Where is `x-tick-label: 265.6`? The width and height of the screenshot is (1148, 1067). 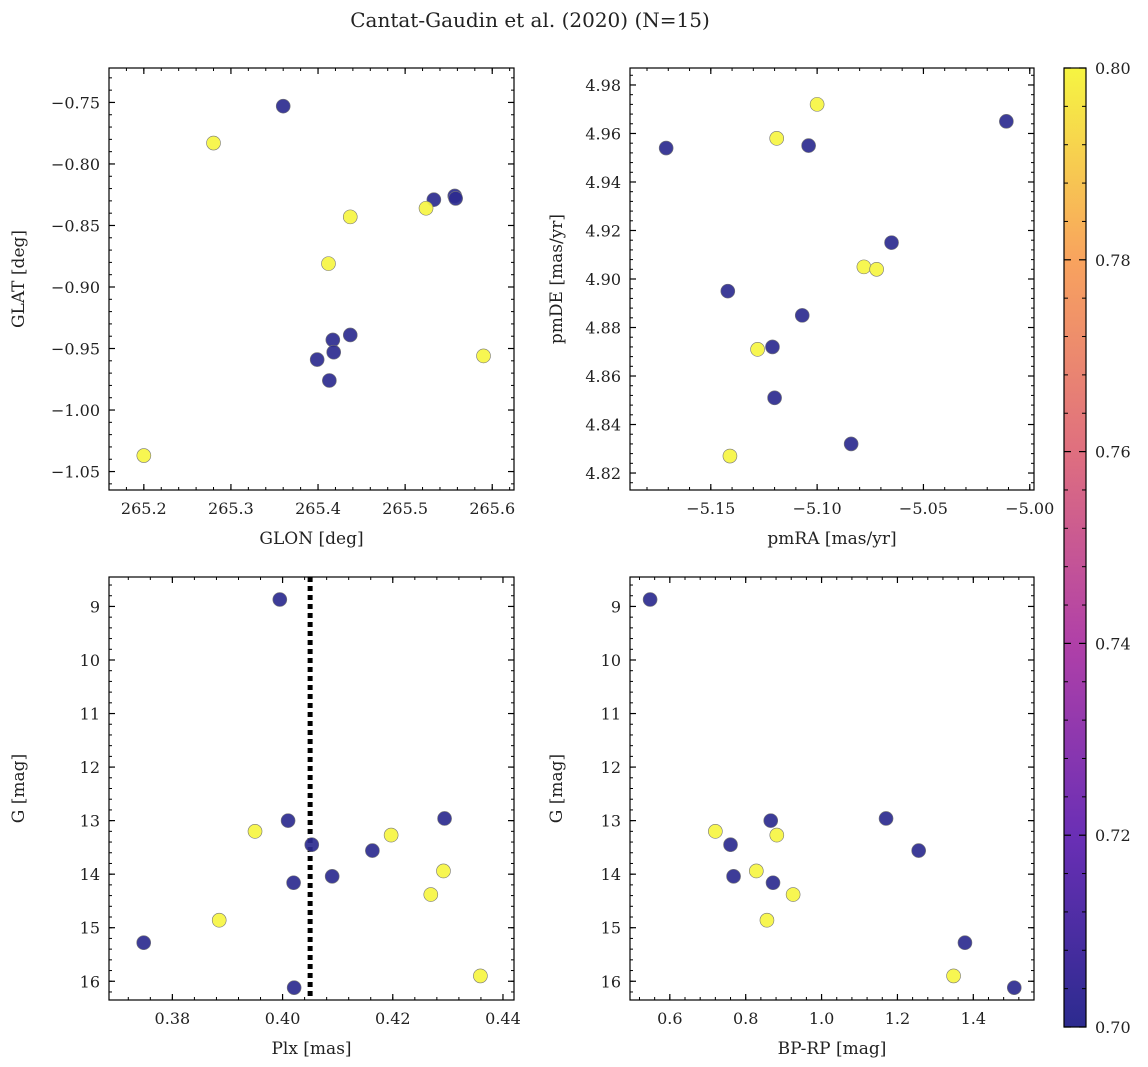 x-tick-label: 265.6 is located at coordinates (492, 508).